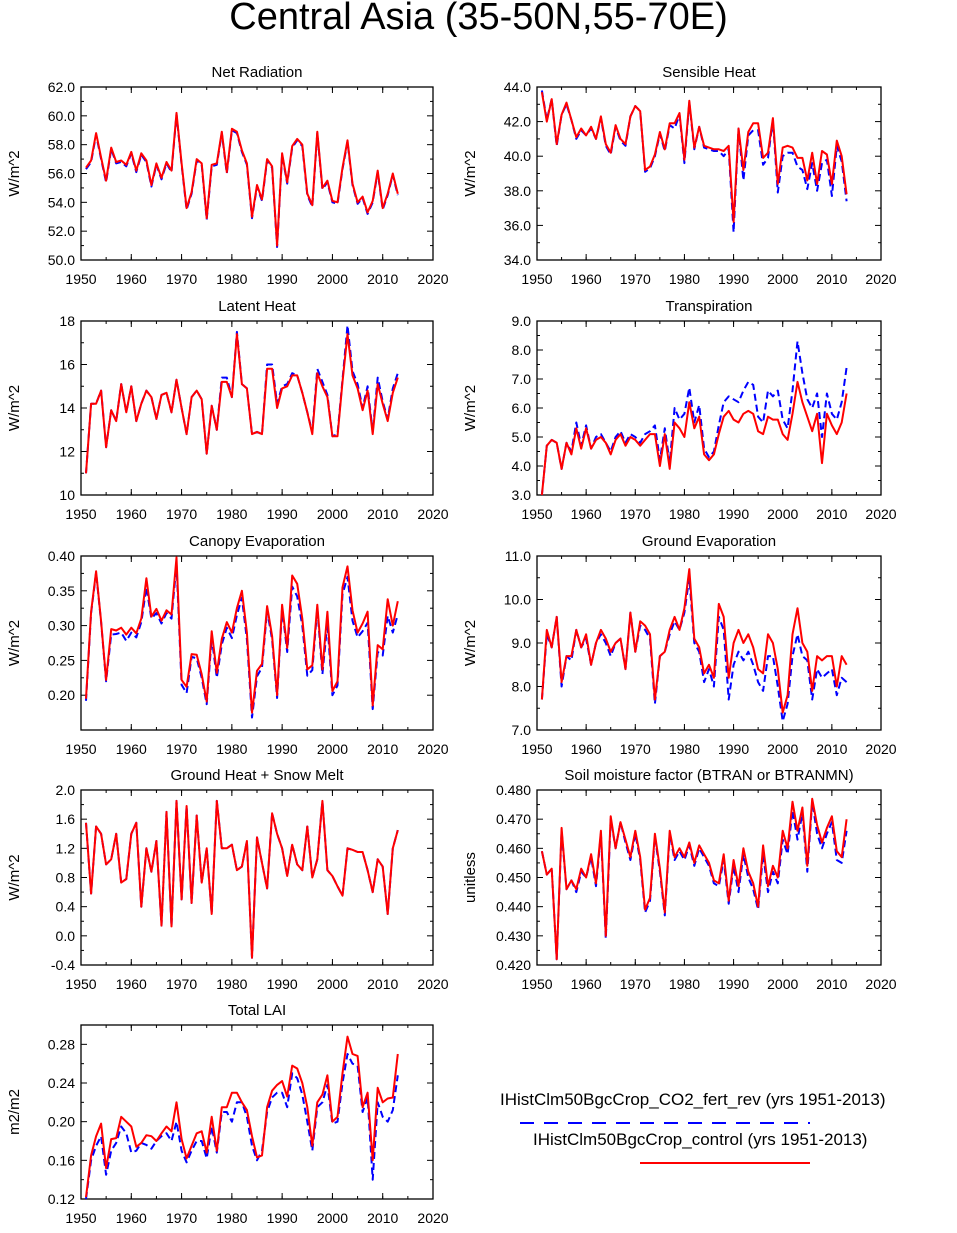 Image resolution: width=957 pixels, height=1233 pixels. Describe the element at coordinates (61, 1160) in the screenshot. I see `y-tick-label: 0.16` at that location.